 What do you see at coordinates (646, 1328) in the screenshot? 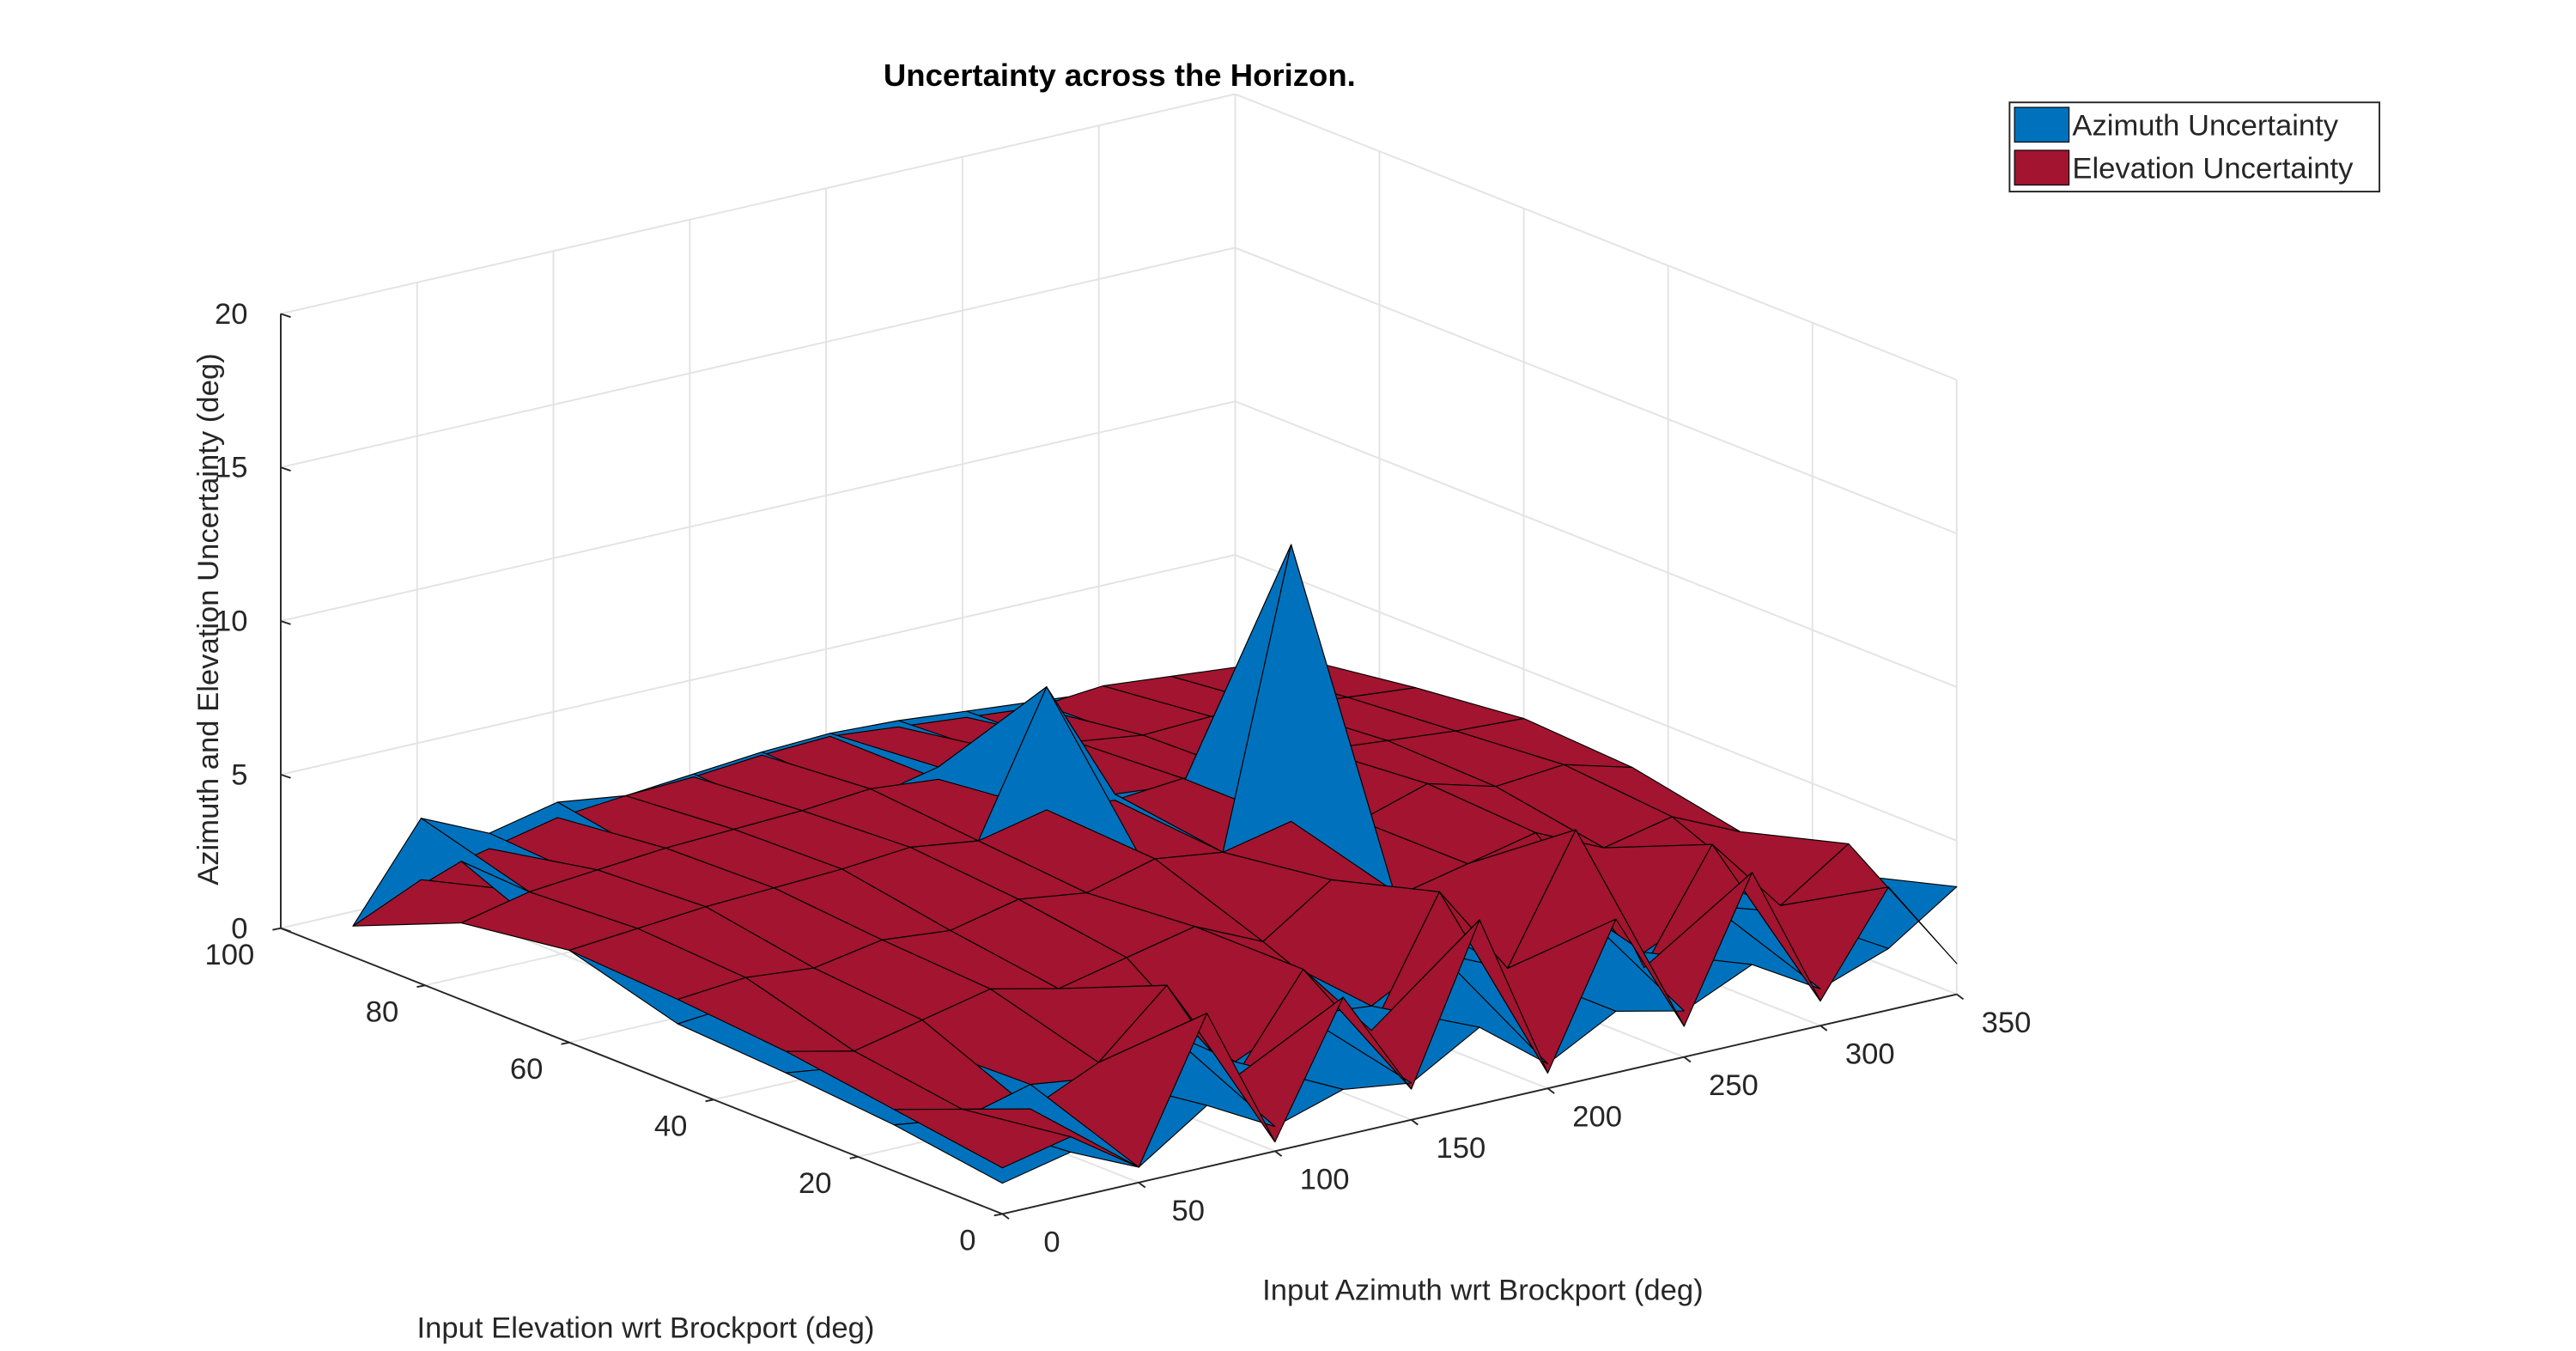
I see `y-axis-label: Input Elevation wrt Brockport (deg)` at bounding box center [646, 1328].